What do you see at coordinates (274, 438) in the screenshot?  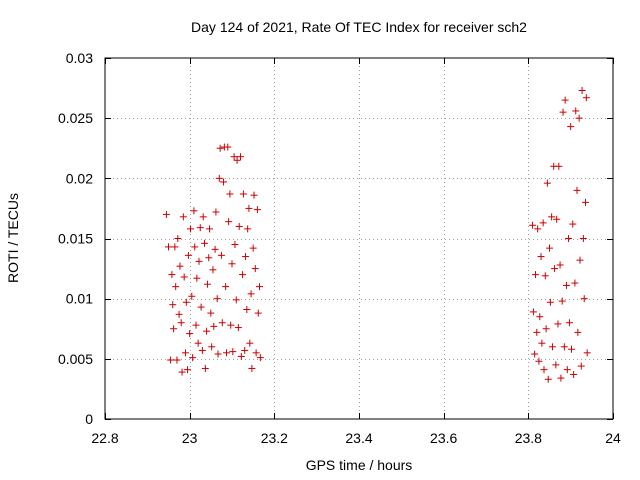 I see `x-tick-label: 23.2` at bounding box center [274, 438].